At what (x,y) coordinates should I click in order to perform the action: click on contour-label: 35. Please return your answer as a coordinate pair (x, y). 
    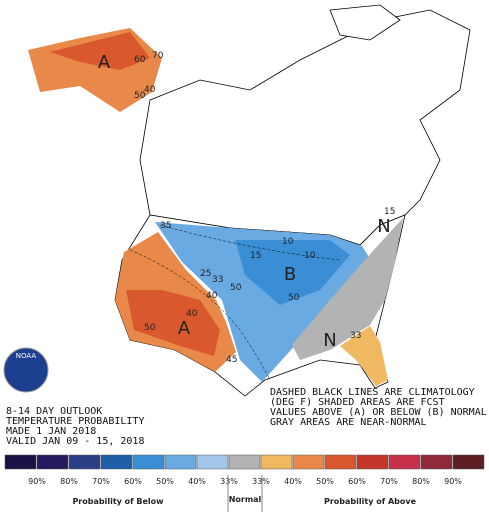
    Looking at the image, I should click on (165, 226).